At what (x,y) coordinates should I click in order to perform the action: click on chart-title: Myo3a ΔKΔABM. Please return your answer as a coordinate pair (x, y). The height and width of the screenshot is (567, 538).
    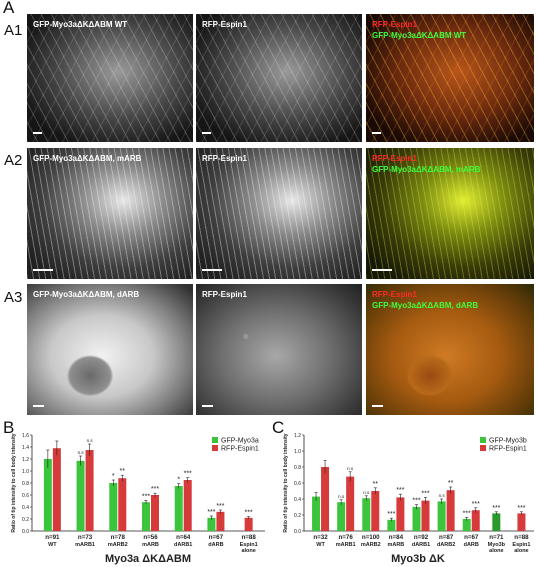
    Looking at the image, I should click on (148, 559).